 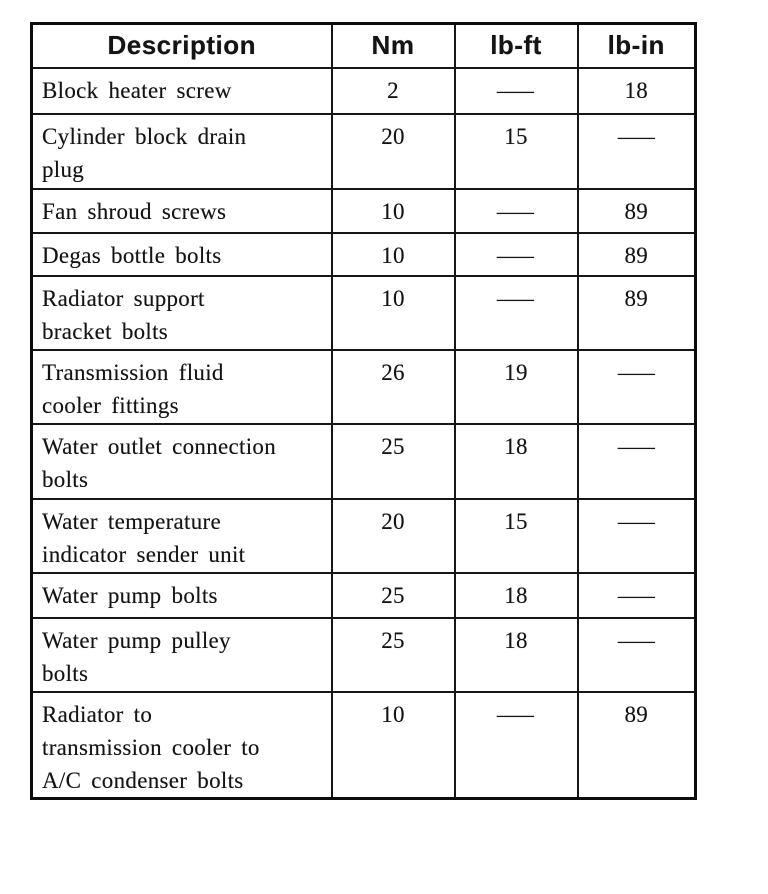 What do you see at coordinates (393, 45) in the screenshot?
I see `column-header-nm: Nm` at bounding box center [393, 45].